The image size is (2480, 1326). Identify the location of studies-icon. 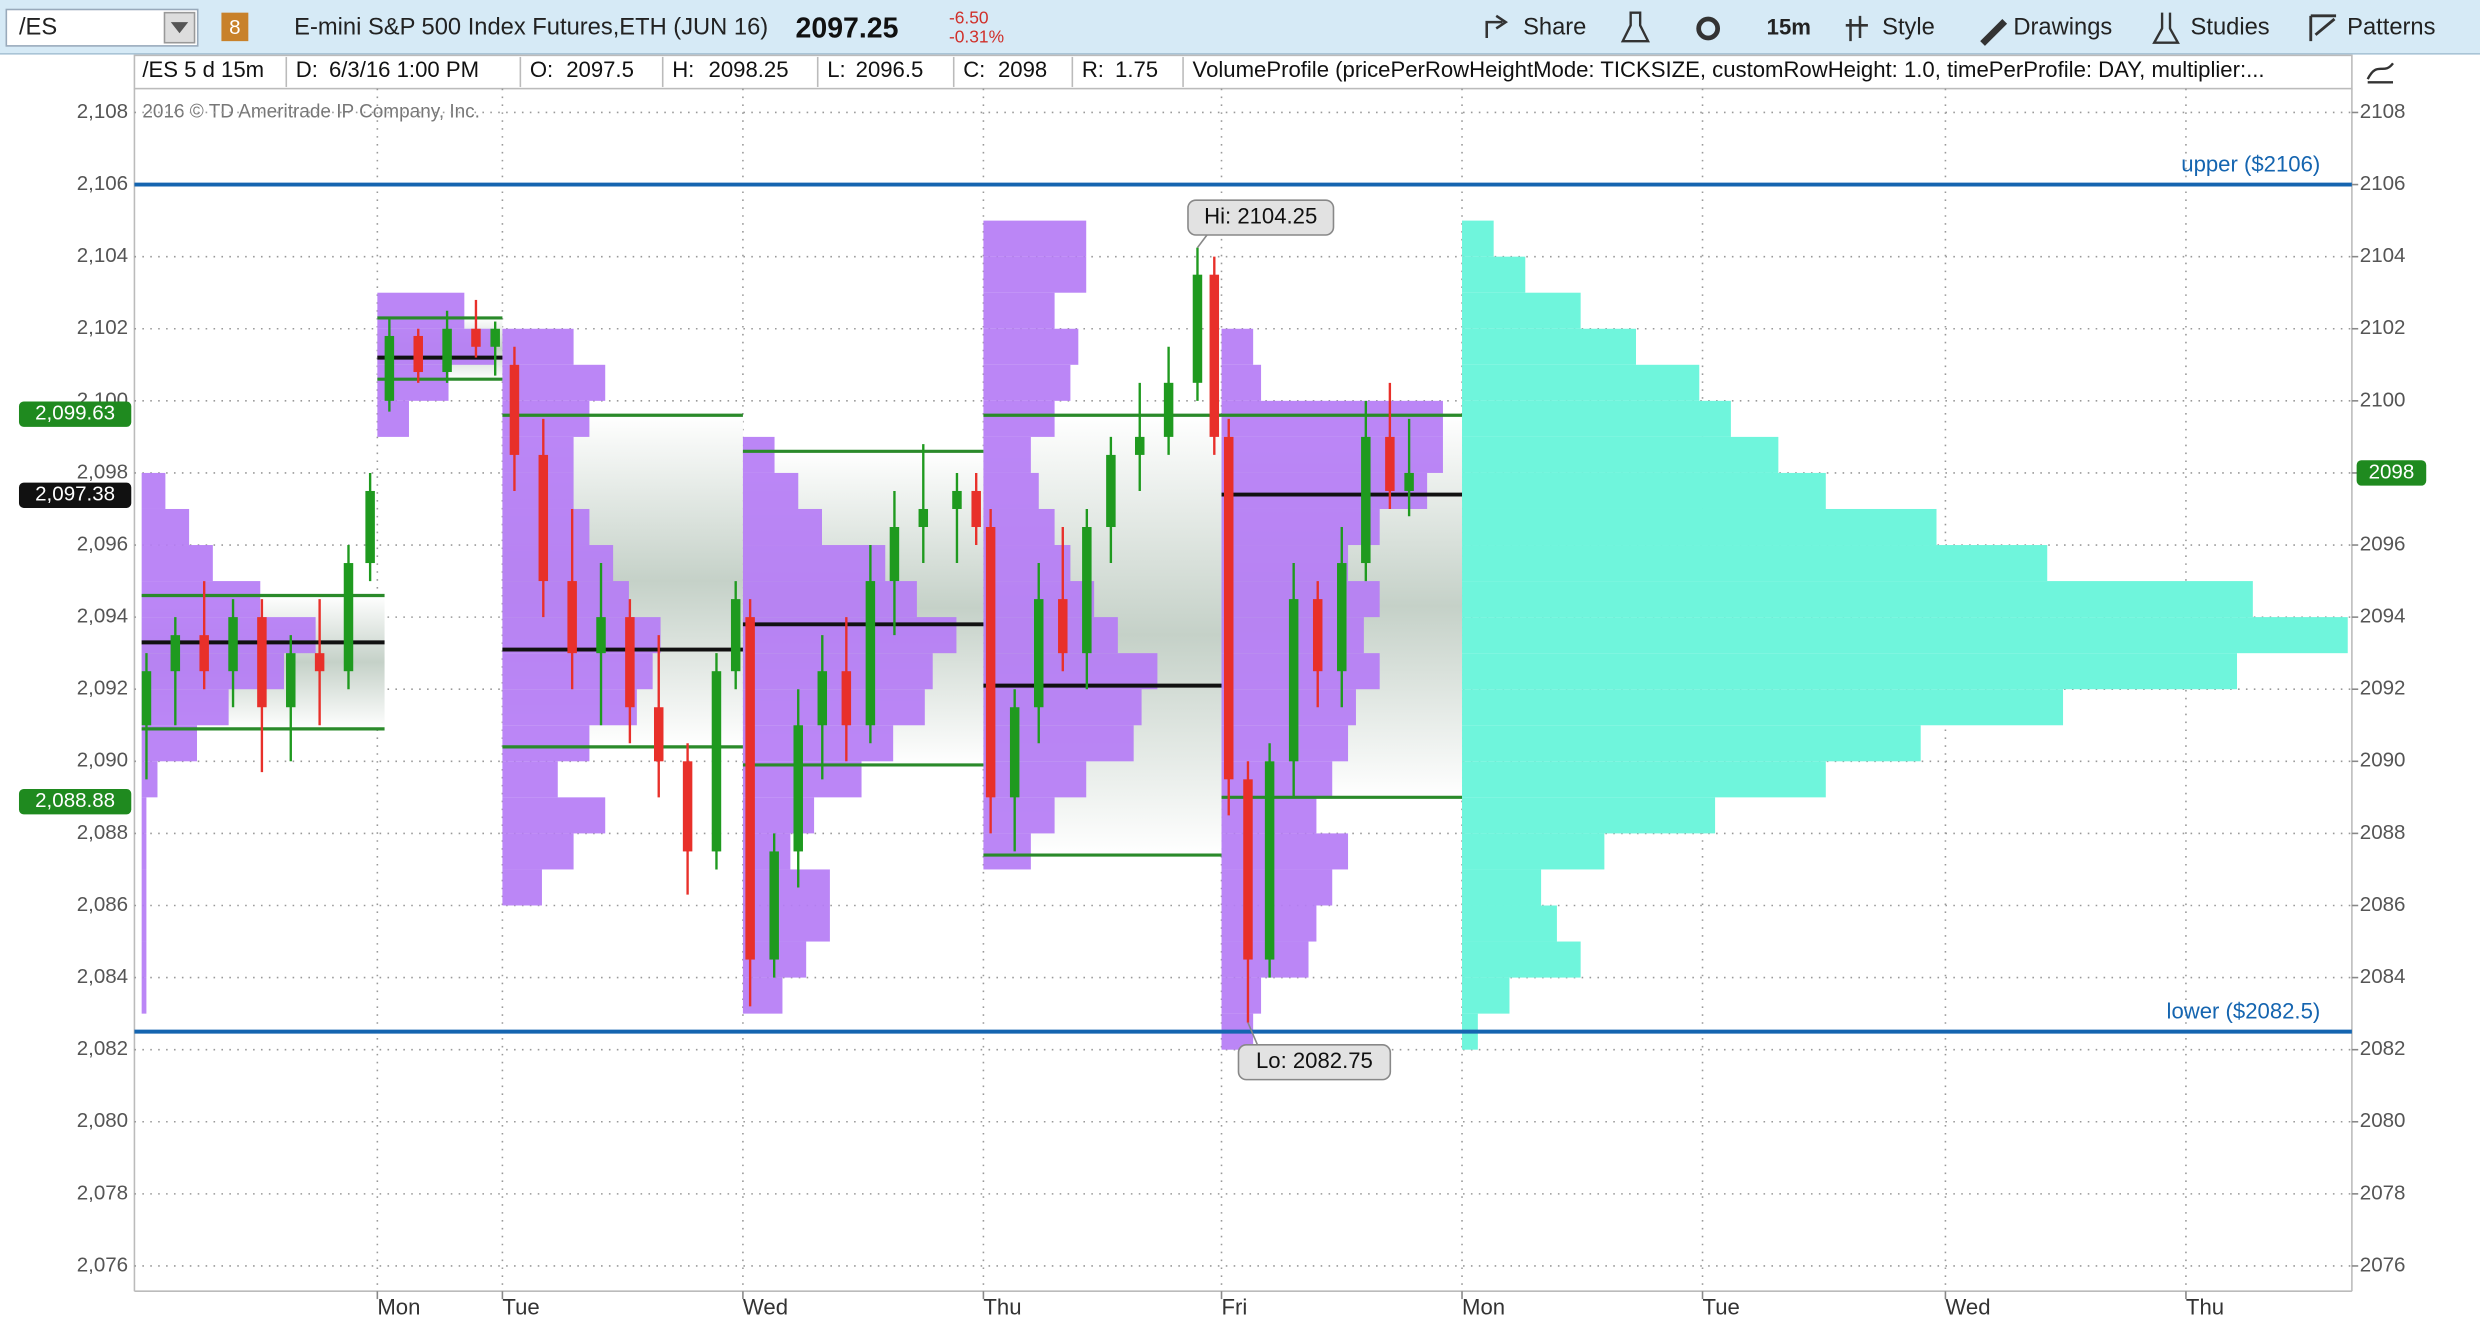
(2166, 28).